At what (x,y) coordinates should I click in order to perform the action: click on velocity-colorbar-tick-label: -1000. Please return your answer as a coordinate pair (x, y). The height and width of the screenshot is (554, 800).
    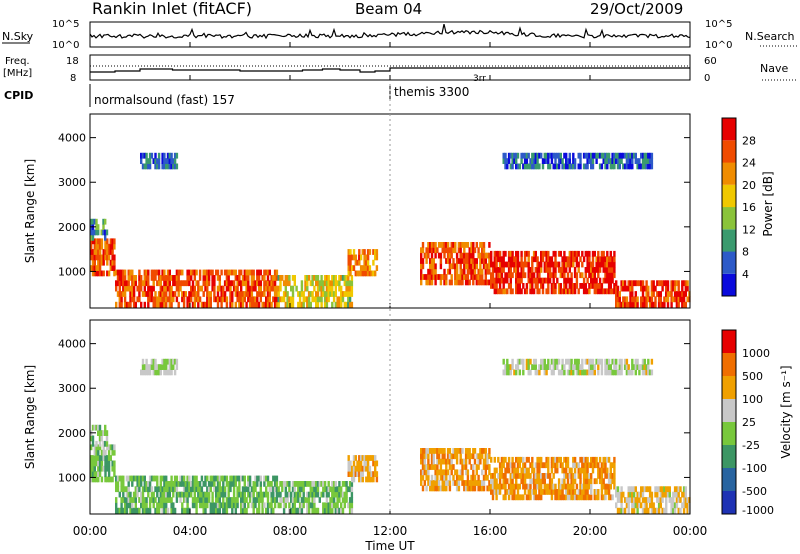
    Looking at the image, I should click on (758, 510).